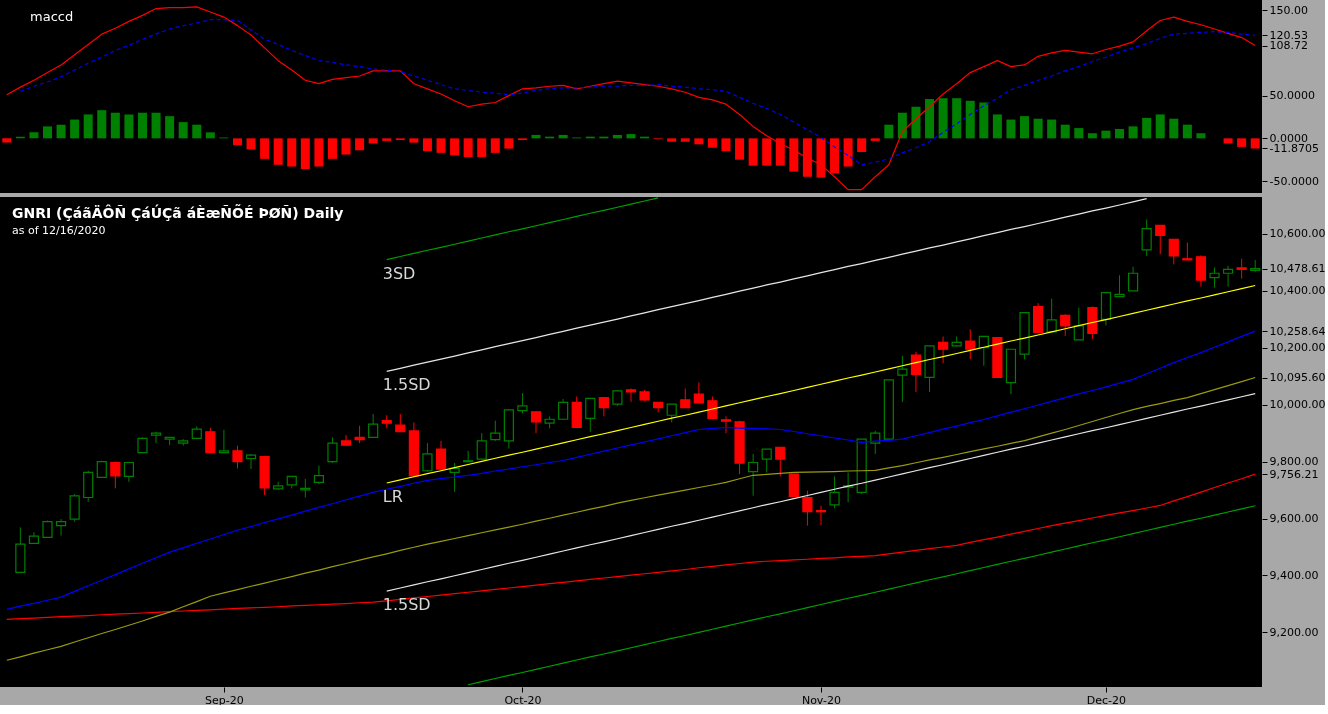  Describe the element at coordinates (1297, 269) in the screenshot. I see `y-tick-label: 10,478.61` at that location.